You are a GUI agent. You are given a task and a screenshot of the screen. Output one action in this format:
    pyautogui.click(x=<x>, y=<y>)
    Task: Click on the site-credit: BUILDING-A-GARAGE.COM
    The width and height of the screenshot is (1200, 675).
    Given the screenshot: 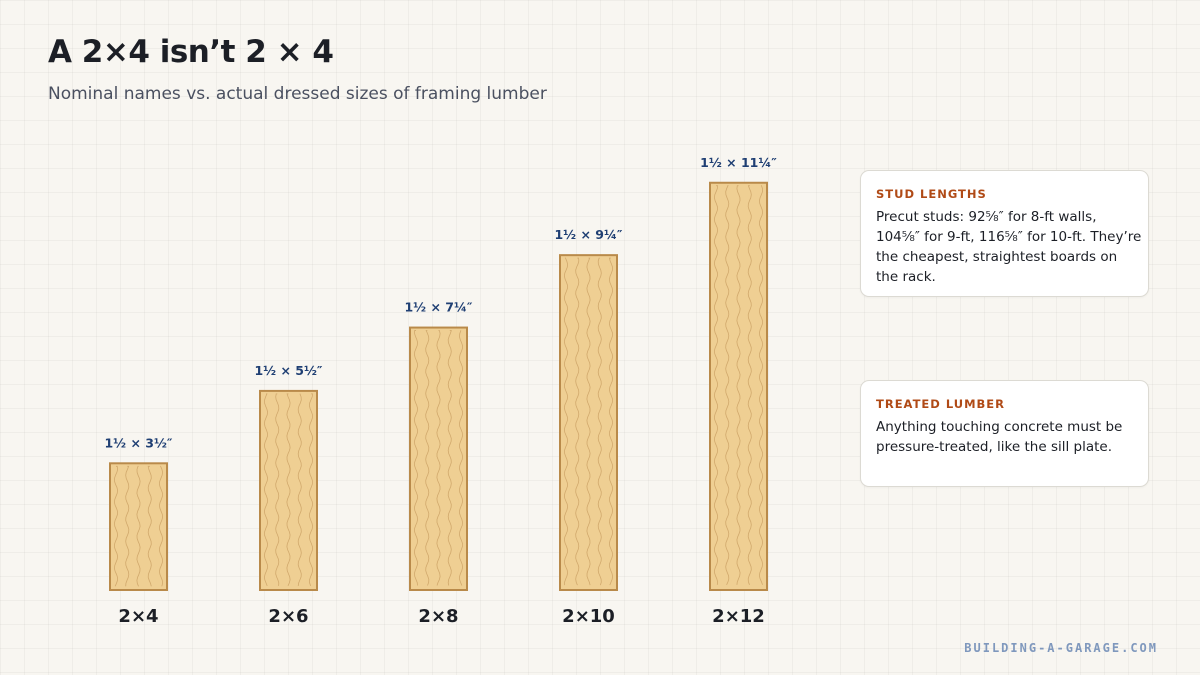 What is the action you would take?
    pyautogui.click(x=1061, y=648)
    